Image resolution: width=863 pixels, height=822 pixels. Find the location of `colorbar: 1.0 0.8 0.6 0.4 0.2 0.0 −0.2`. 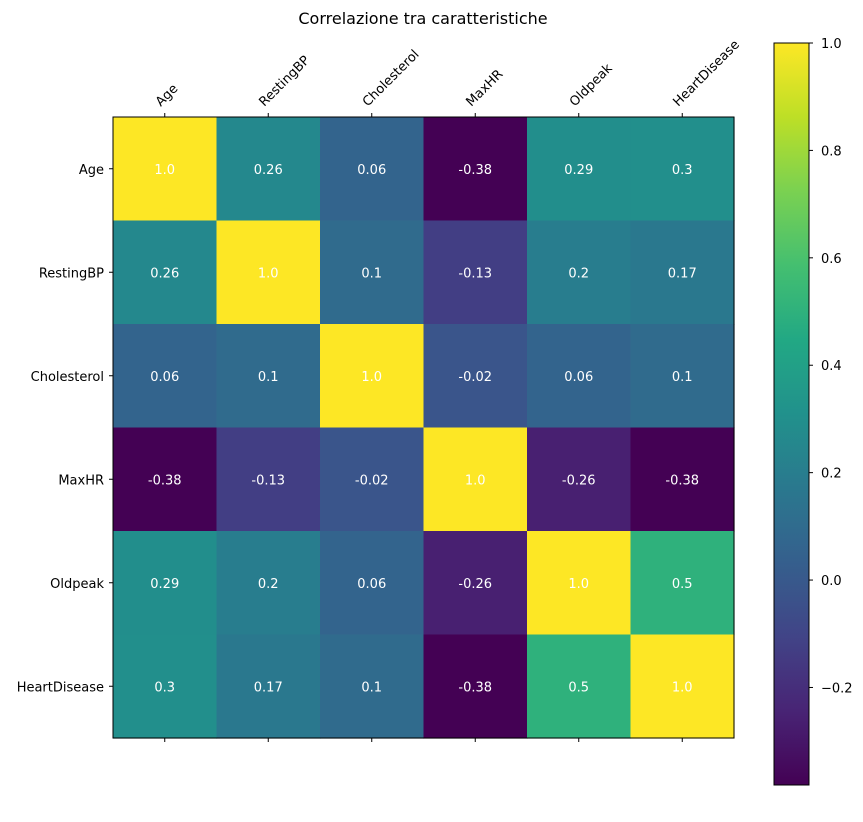

colorbar: 1.0 0.8 0.6 0.4 0.2 0.0 −0.2 is located at coordinates (813, 411).